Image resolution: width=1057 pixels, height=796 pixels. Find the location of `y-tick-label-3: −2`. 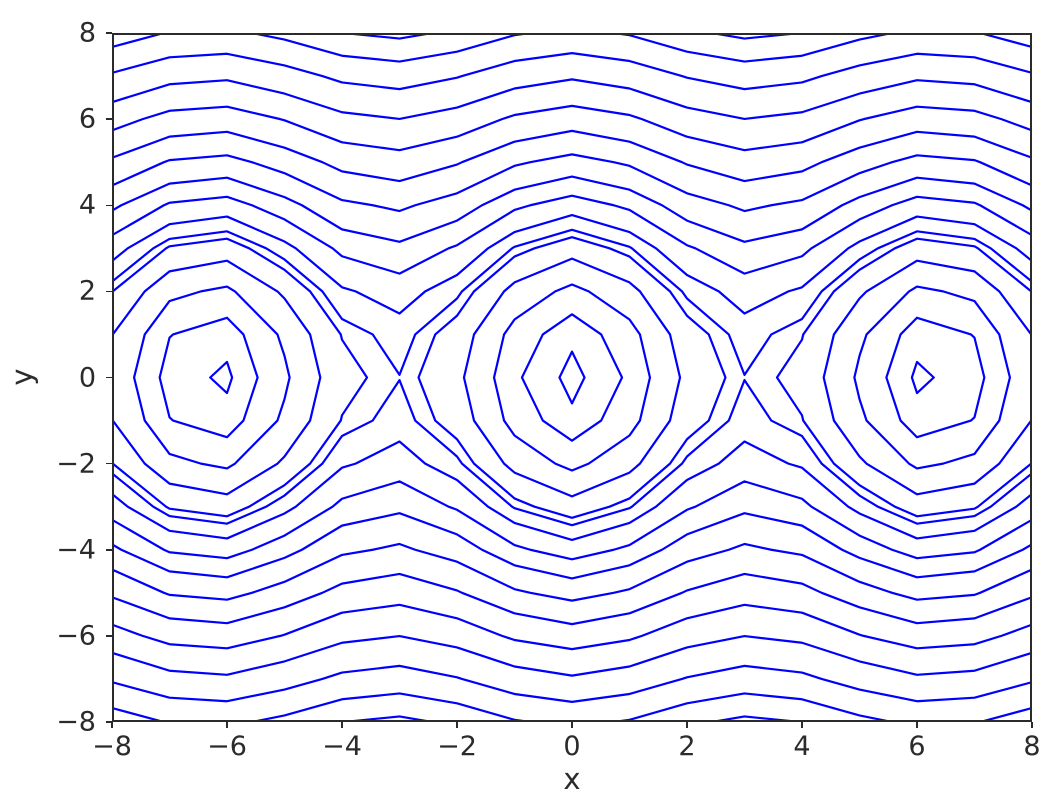

y-tick-label-3: −2 is located at coordinates (76, 464).